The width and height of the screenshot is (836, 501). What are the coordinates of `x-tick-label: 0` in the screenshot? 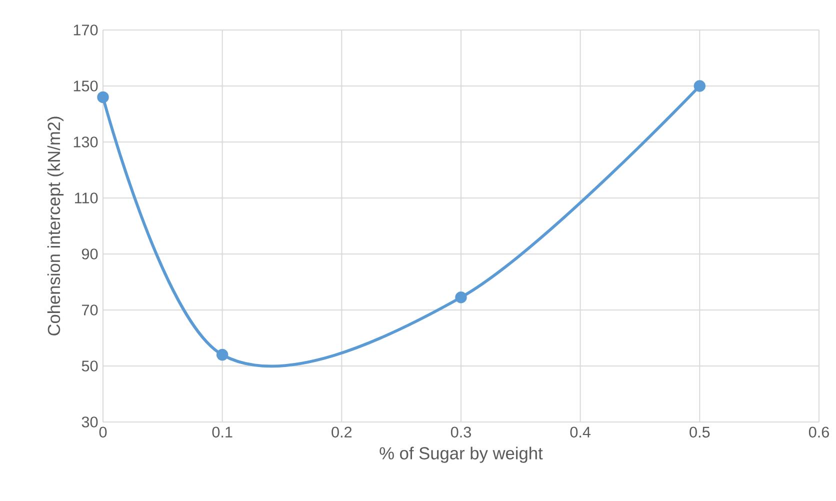 It's located at (103, 432).